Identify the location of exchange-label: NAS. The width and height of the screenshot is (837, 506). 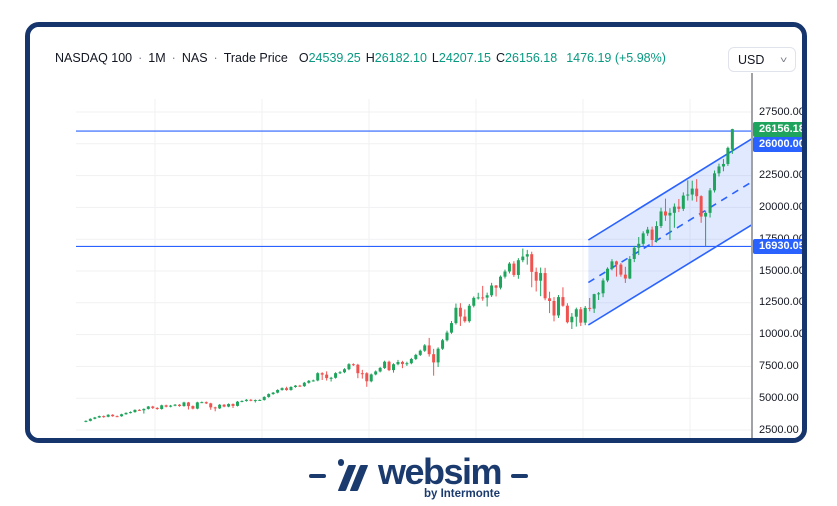
(194, 58).